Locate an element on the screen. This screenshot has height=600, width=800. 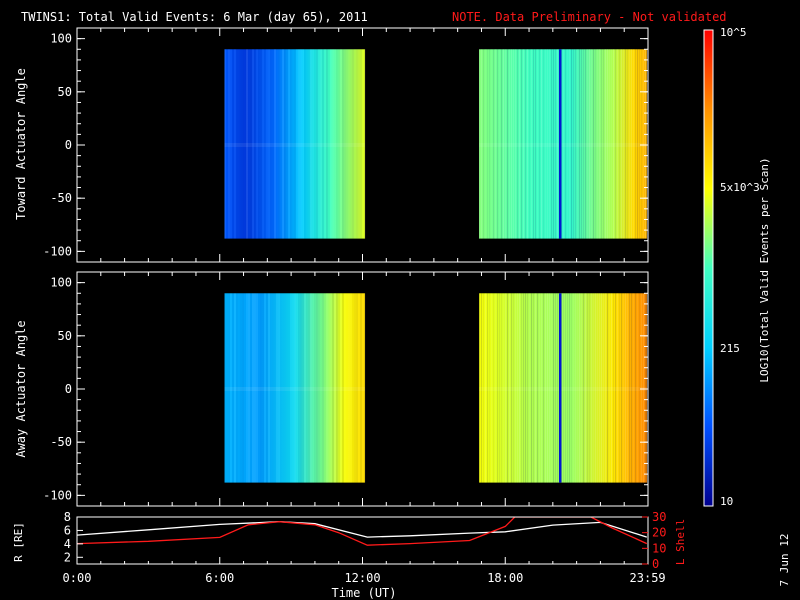
left-y-tick-label: 8 is located at coordinates (67, 517).